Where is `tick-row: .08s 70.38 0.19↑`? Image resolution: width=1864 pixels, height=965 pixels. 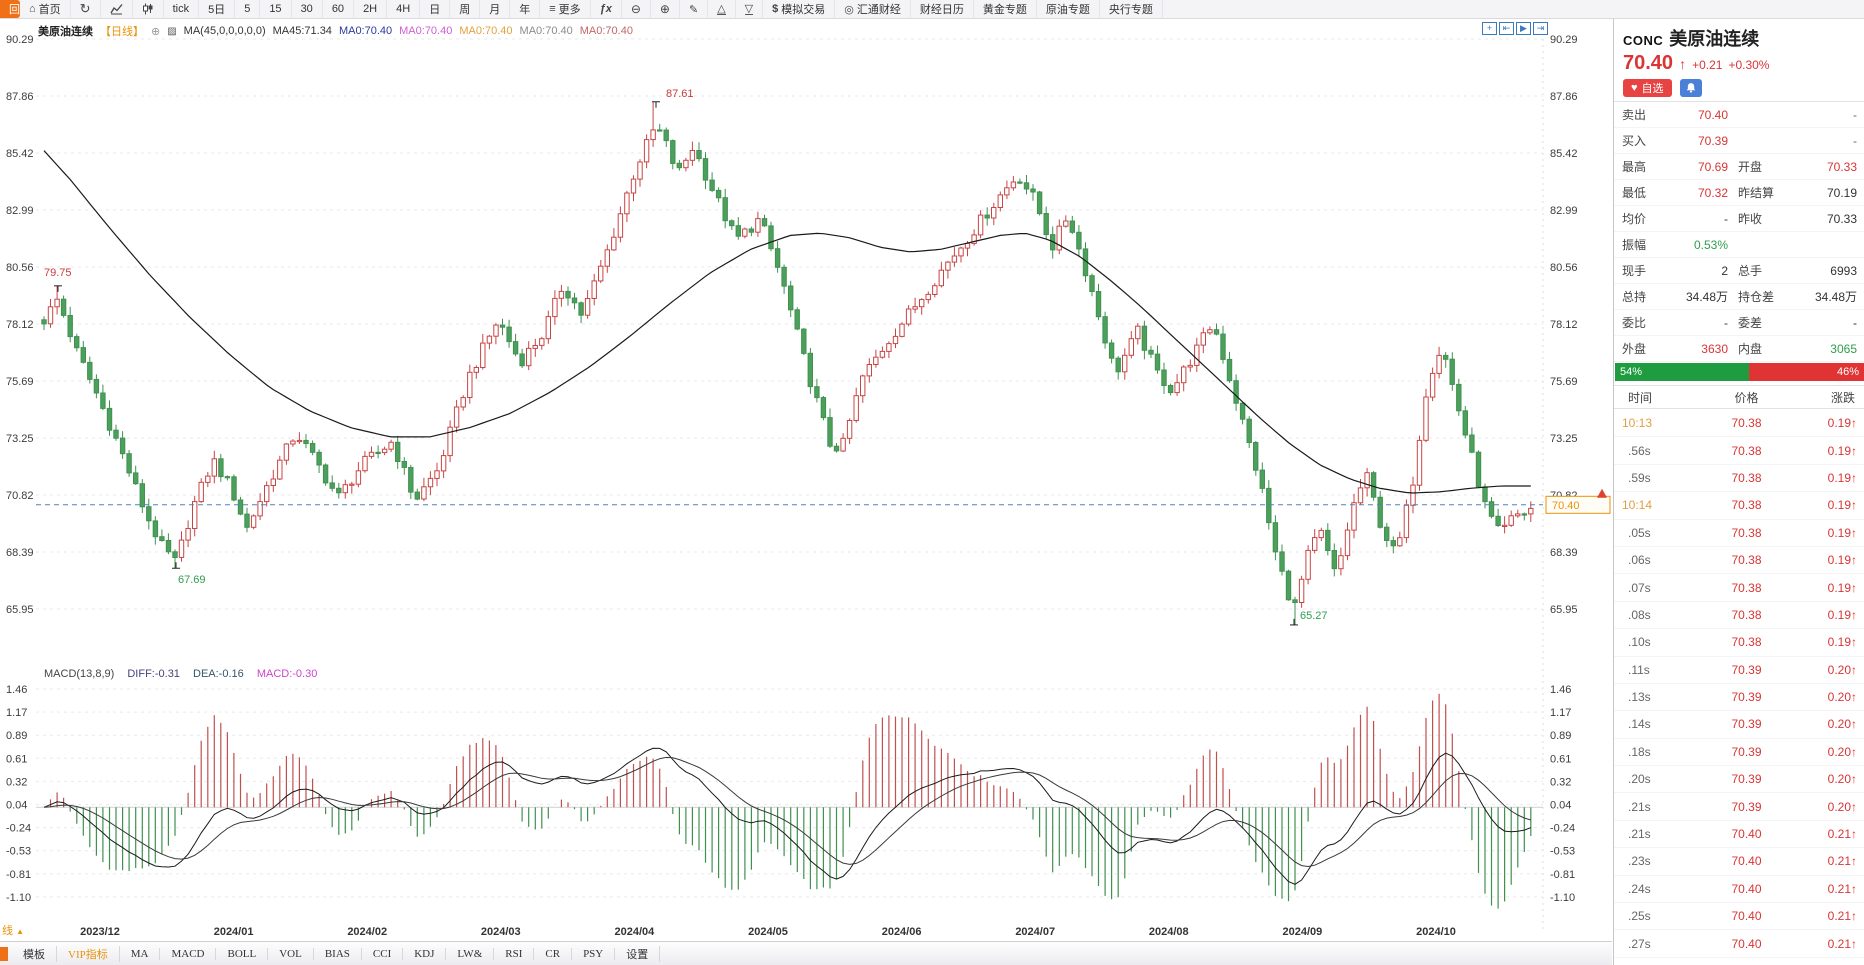
tick-row: .08s 70.38 0.19↑ is located at coordinates (1739, 616).